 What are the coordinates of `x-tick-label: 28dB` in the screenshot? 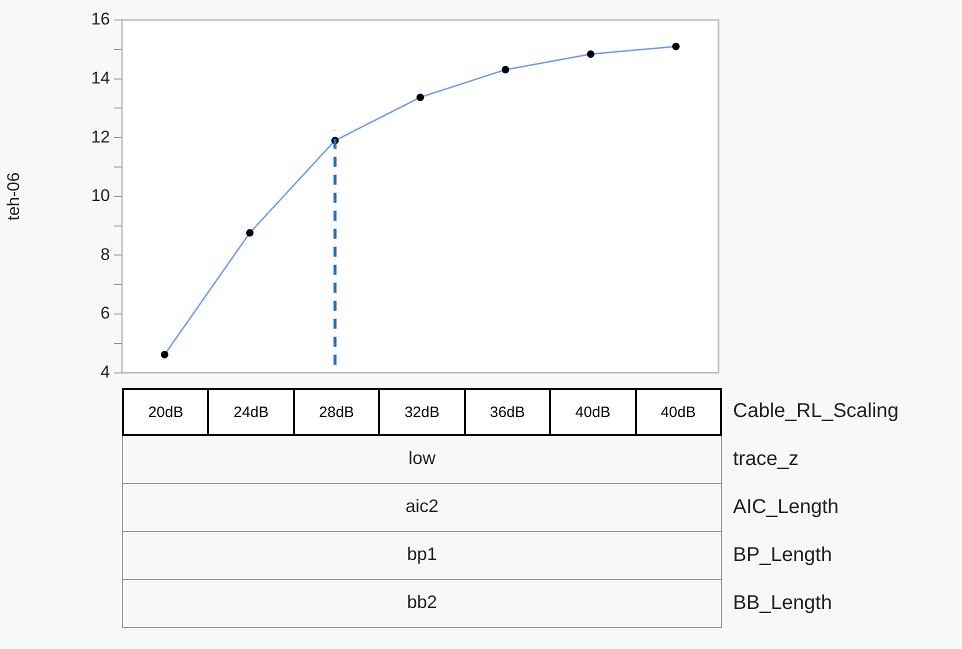 It's located at (335, 412).